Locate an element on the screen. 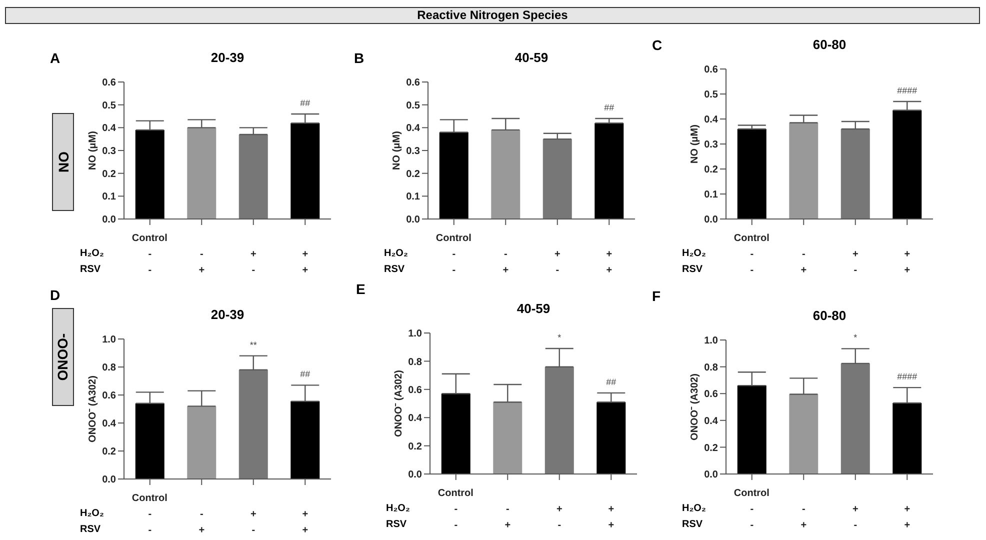 The image size is (986, 540). text: NO is located at coordinates (63, 162).